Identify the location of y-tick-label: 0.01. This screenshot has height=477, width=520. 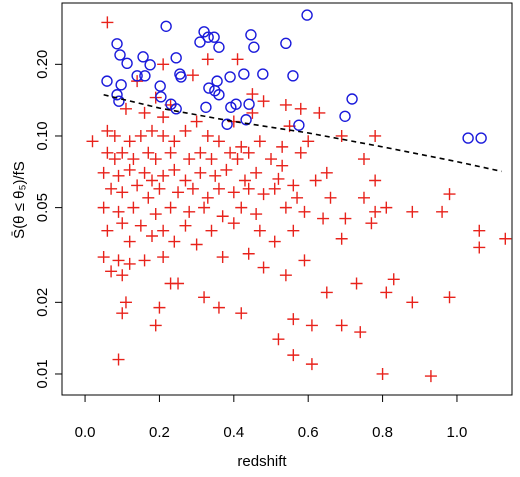
(42, 373).